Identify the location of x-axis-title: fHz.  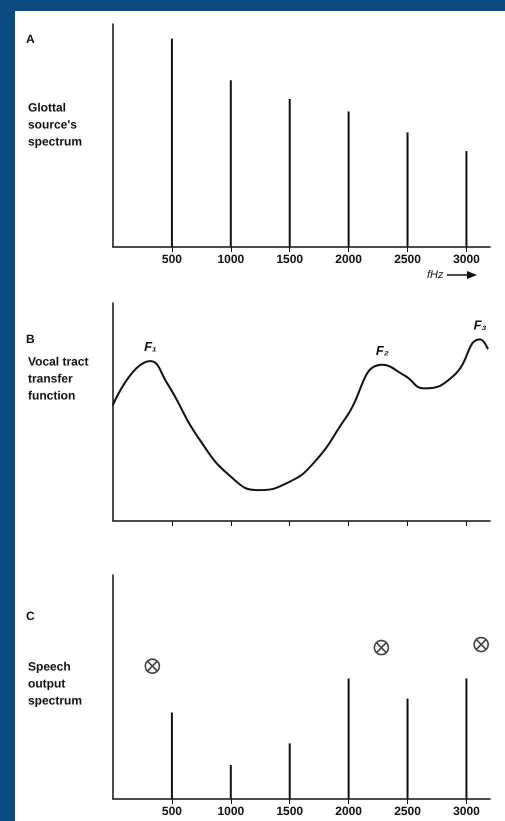
(435, 275).